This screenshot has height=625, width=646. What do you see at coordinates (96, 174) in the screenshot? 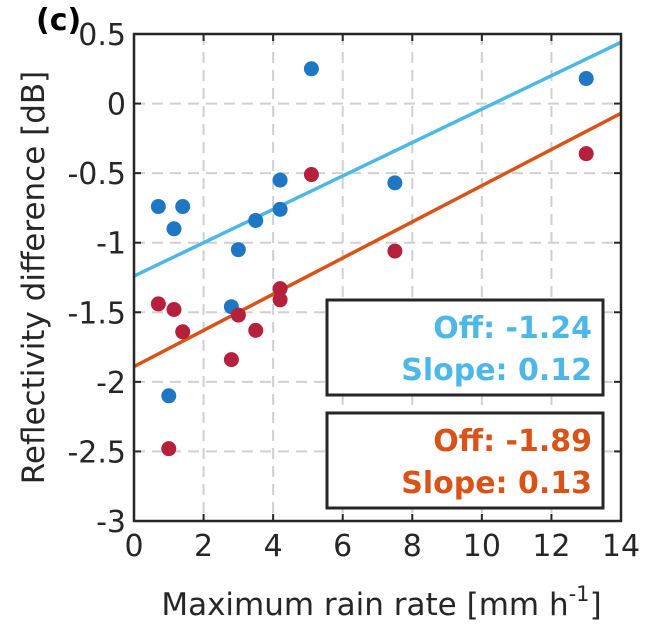
I see `y-tick-label: -0.5` at bounding box center [96, 174].